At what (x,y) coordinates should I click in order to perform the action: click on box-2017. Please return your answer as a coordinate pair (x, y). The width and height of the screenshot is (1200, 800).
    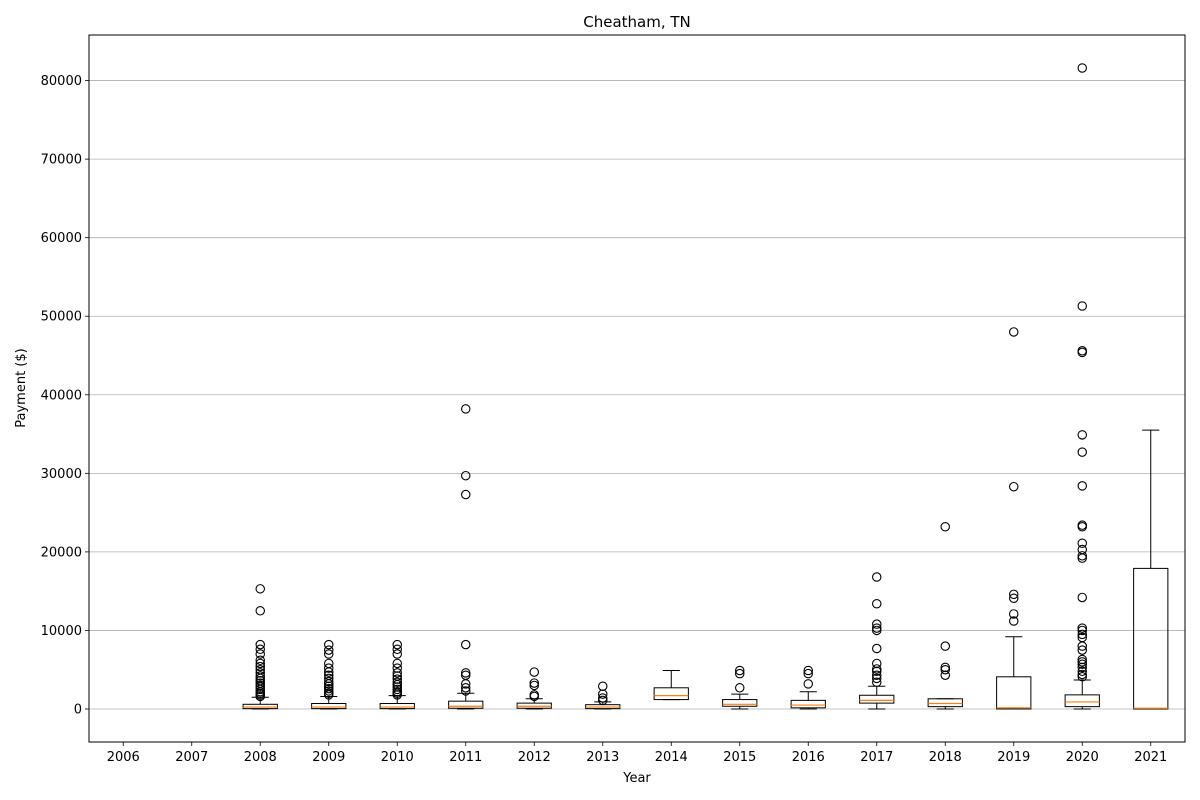
    Looking at the image, I should click on (877, 641).